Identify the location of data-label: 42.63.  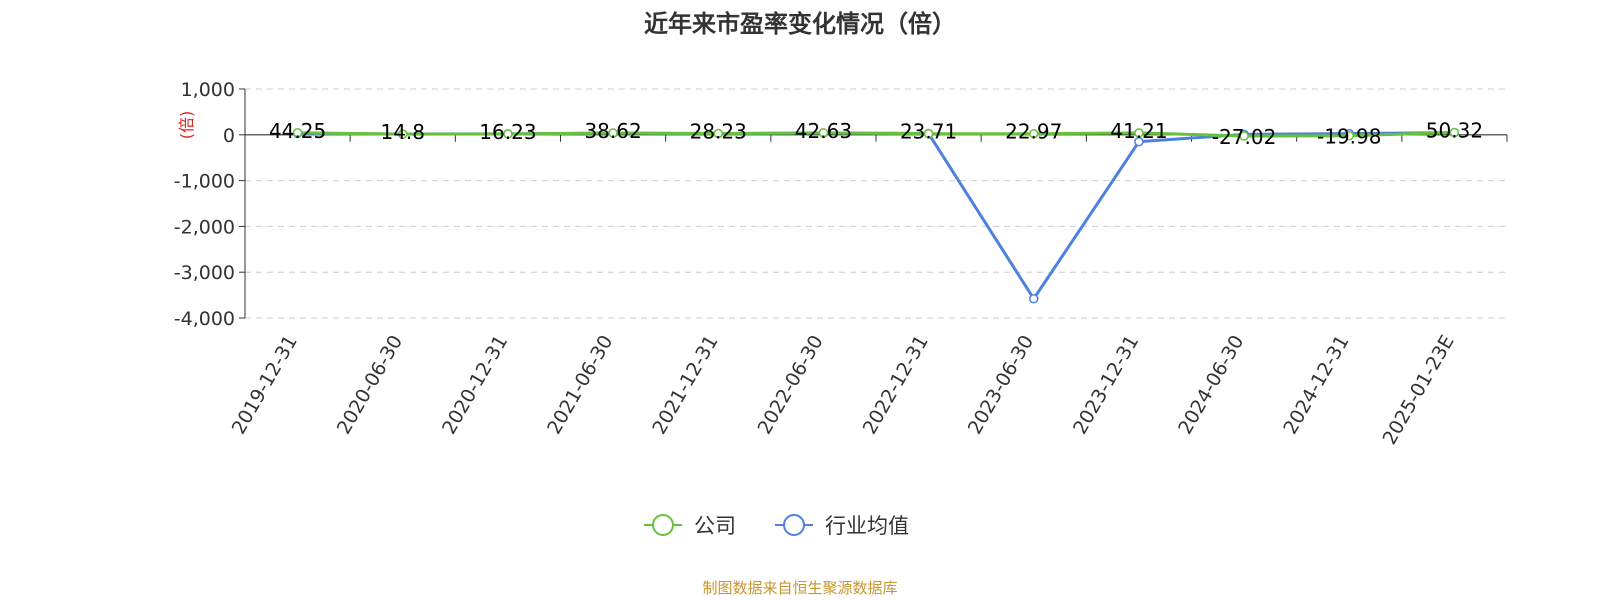
(823, 131).